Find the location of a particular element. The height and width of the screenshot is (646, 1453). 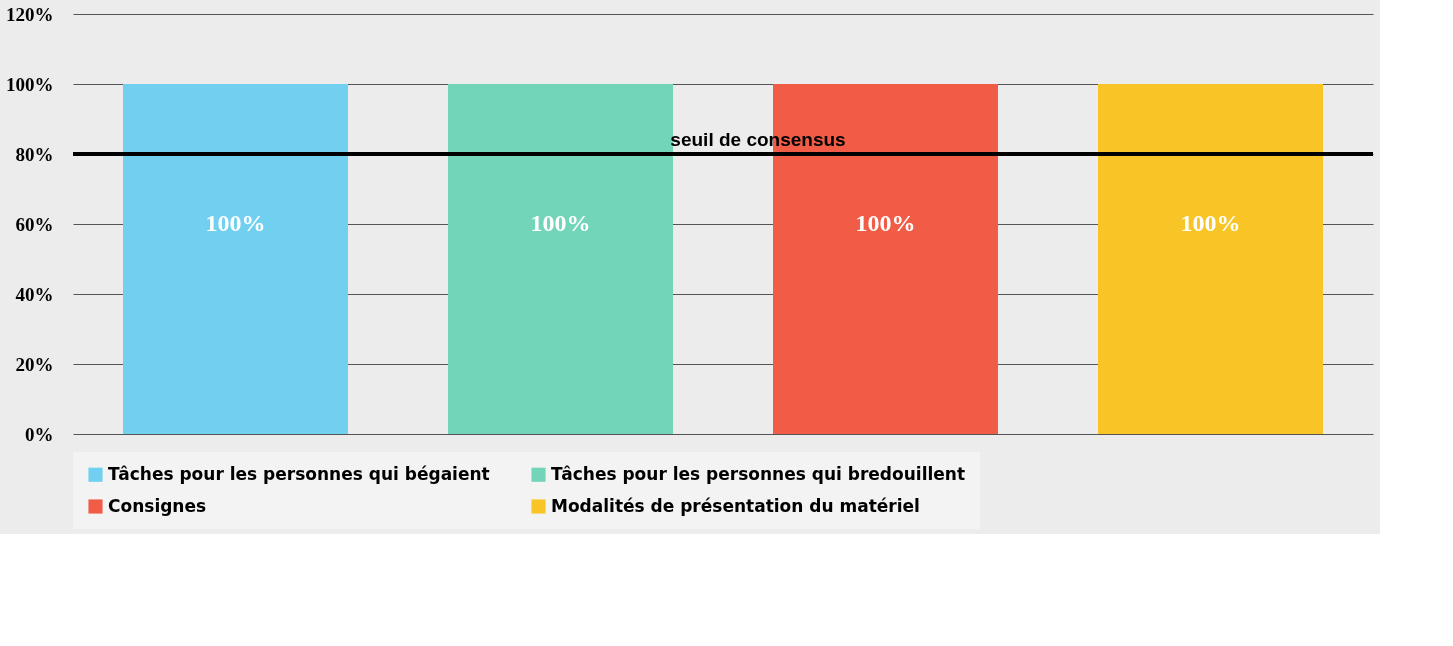

legend-label: Consignes is located at coordinates (157, 505).